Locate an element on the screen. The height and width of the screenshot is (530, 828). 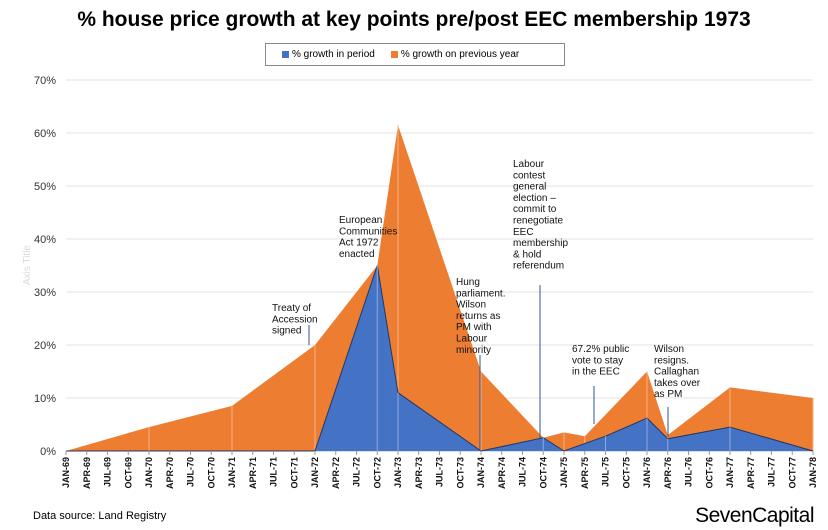
x-tick-label: JAN-77 is located at coordinates (730, 472).